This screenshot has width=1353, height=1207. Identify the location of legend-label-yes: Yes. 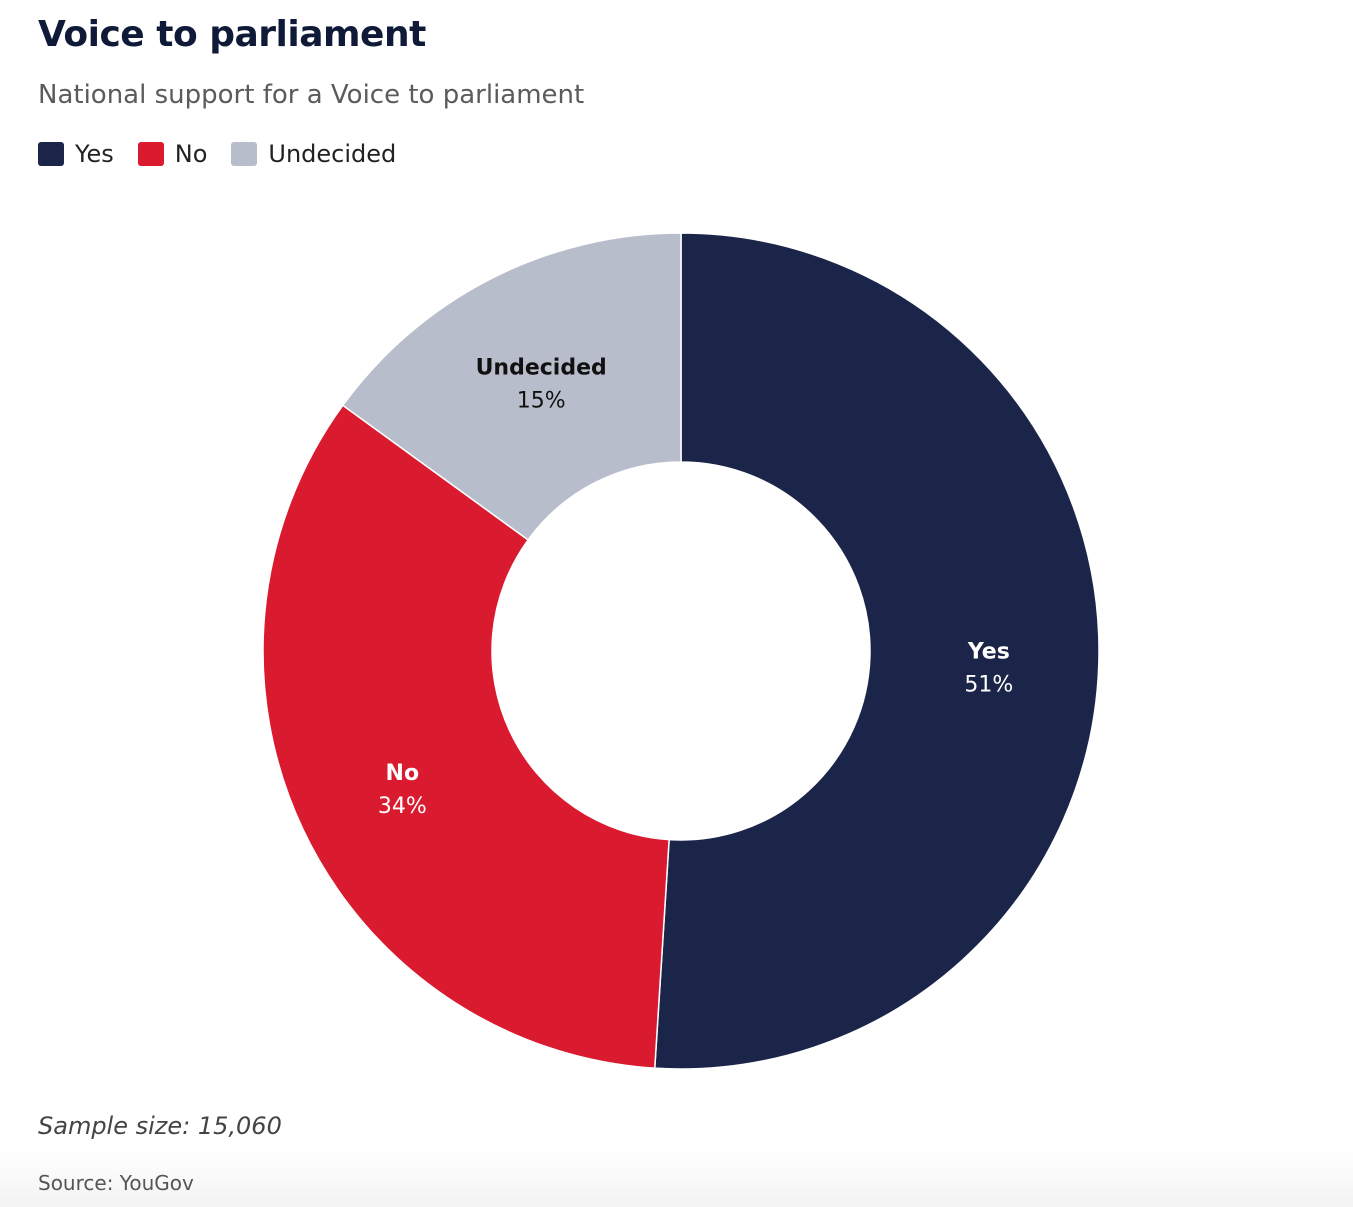
(94, 154).